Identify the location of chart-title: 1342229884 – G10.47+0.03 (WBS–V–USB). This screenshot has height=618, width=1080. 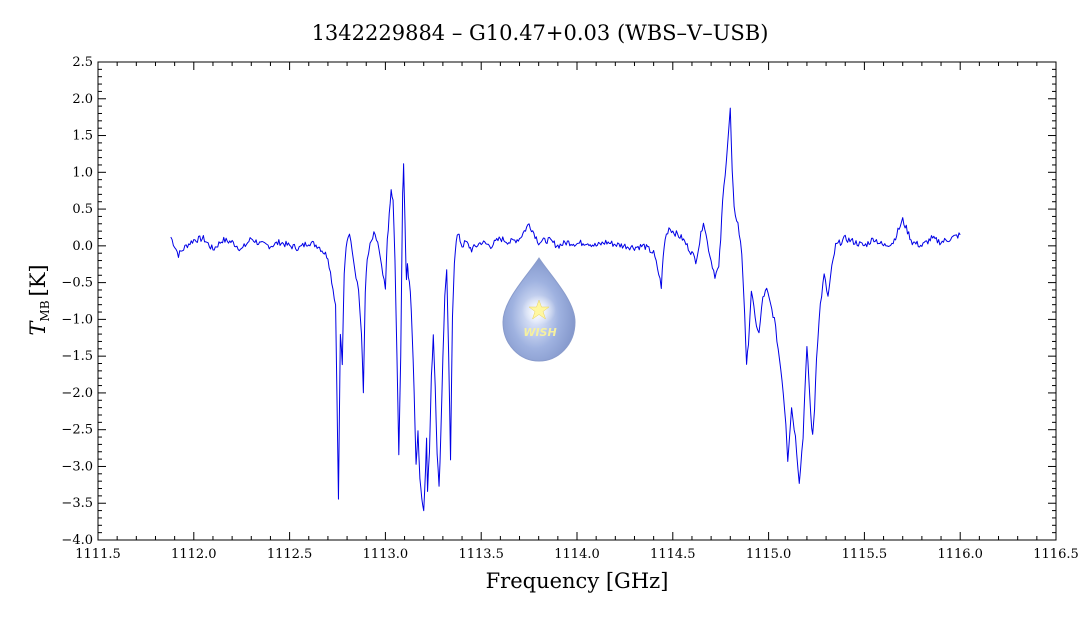
(540, 33).